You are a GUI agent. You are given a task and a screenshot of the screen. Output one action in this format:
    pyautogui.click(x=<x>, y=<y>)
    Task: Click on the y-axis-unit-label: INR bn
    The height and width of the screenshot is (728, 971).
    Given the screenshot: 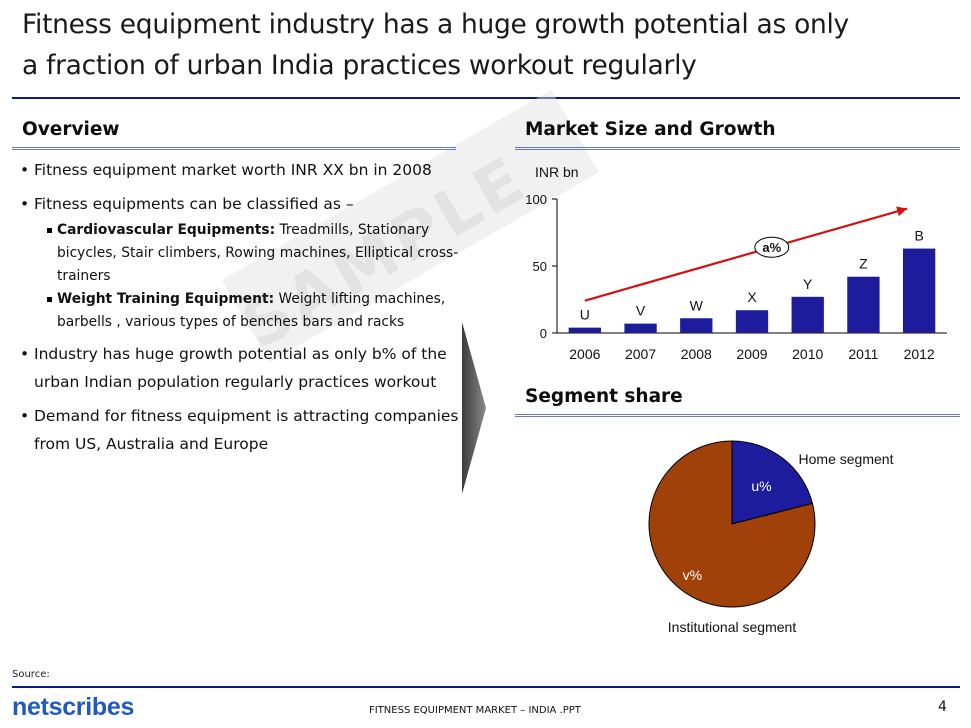 What is the action you would take?
    pyautogui.click(x=557, y=172)
    